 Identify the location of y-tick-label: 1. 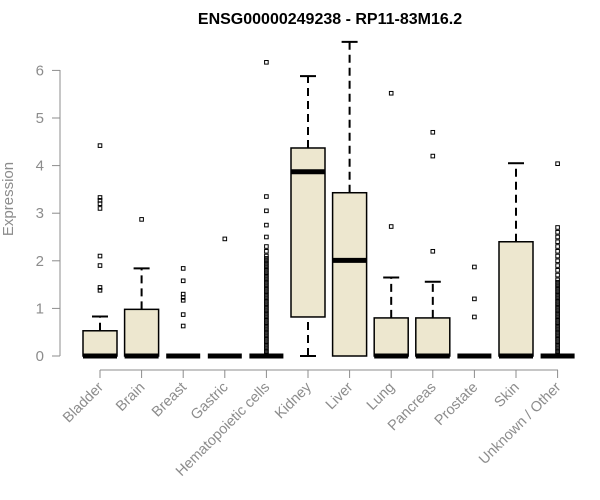
(40, 308).